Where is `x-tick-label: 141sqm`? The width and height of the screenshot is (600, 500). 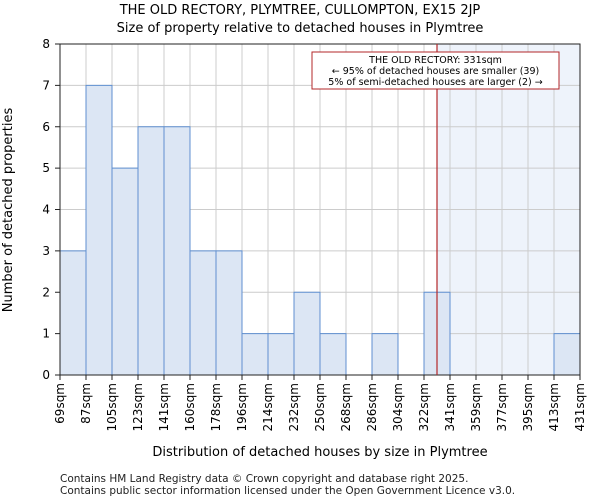 x-tick-label: 141sqm is located at coordinates (164, 407).